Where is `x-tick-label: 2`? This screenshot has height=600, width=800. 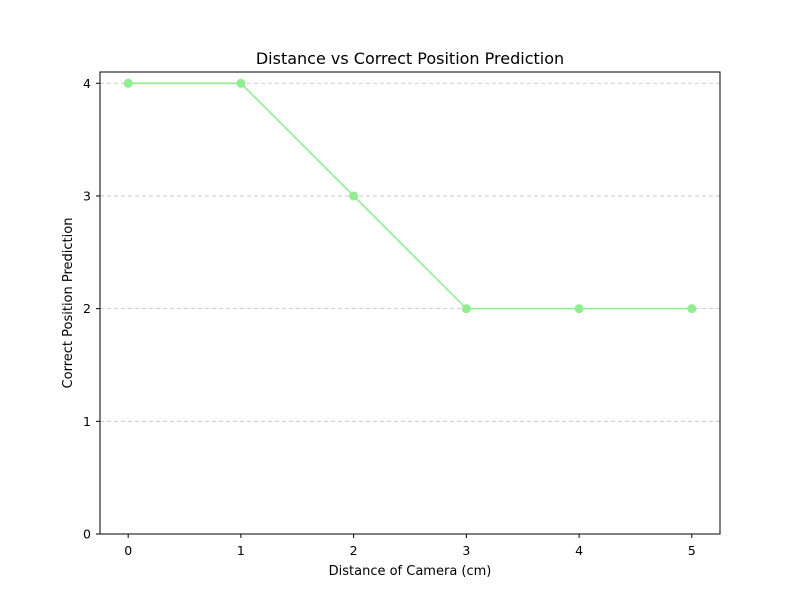 x-tick-label: 2 is located at coordinates (354, 550).